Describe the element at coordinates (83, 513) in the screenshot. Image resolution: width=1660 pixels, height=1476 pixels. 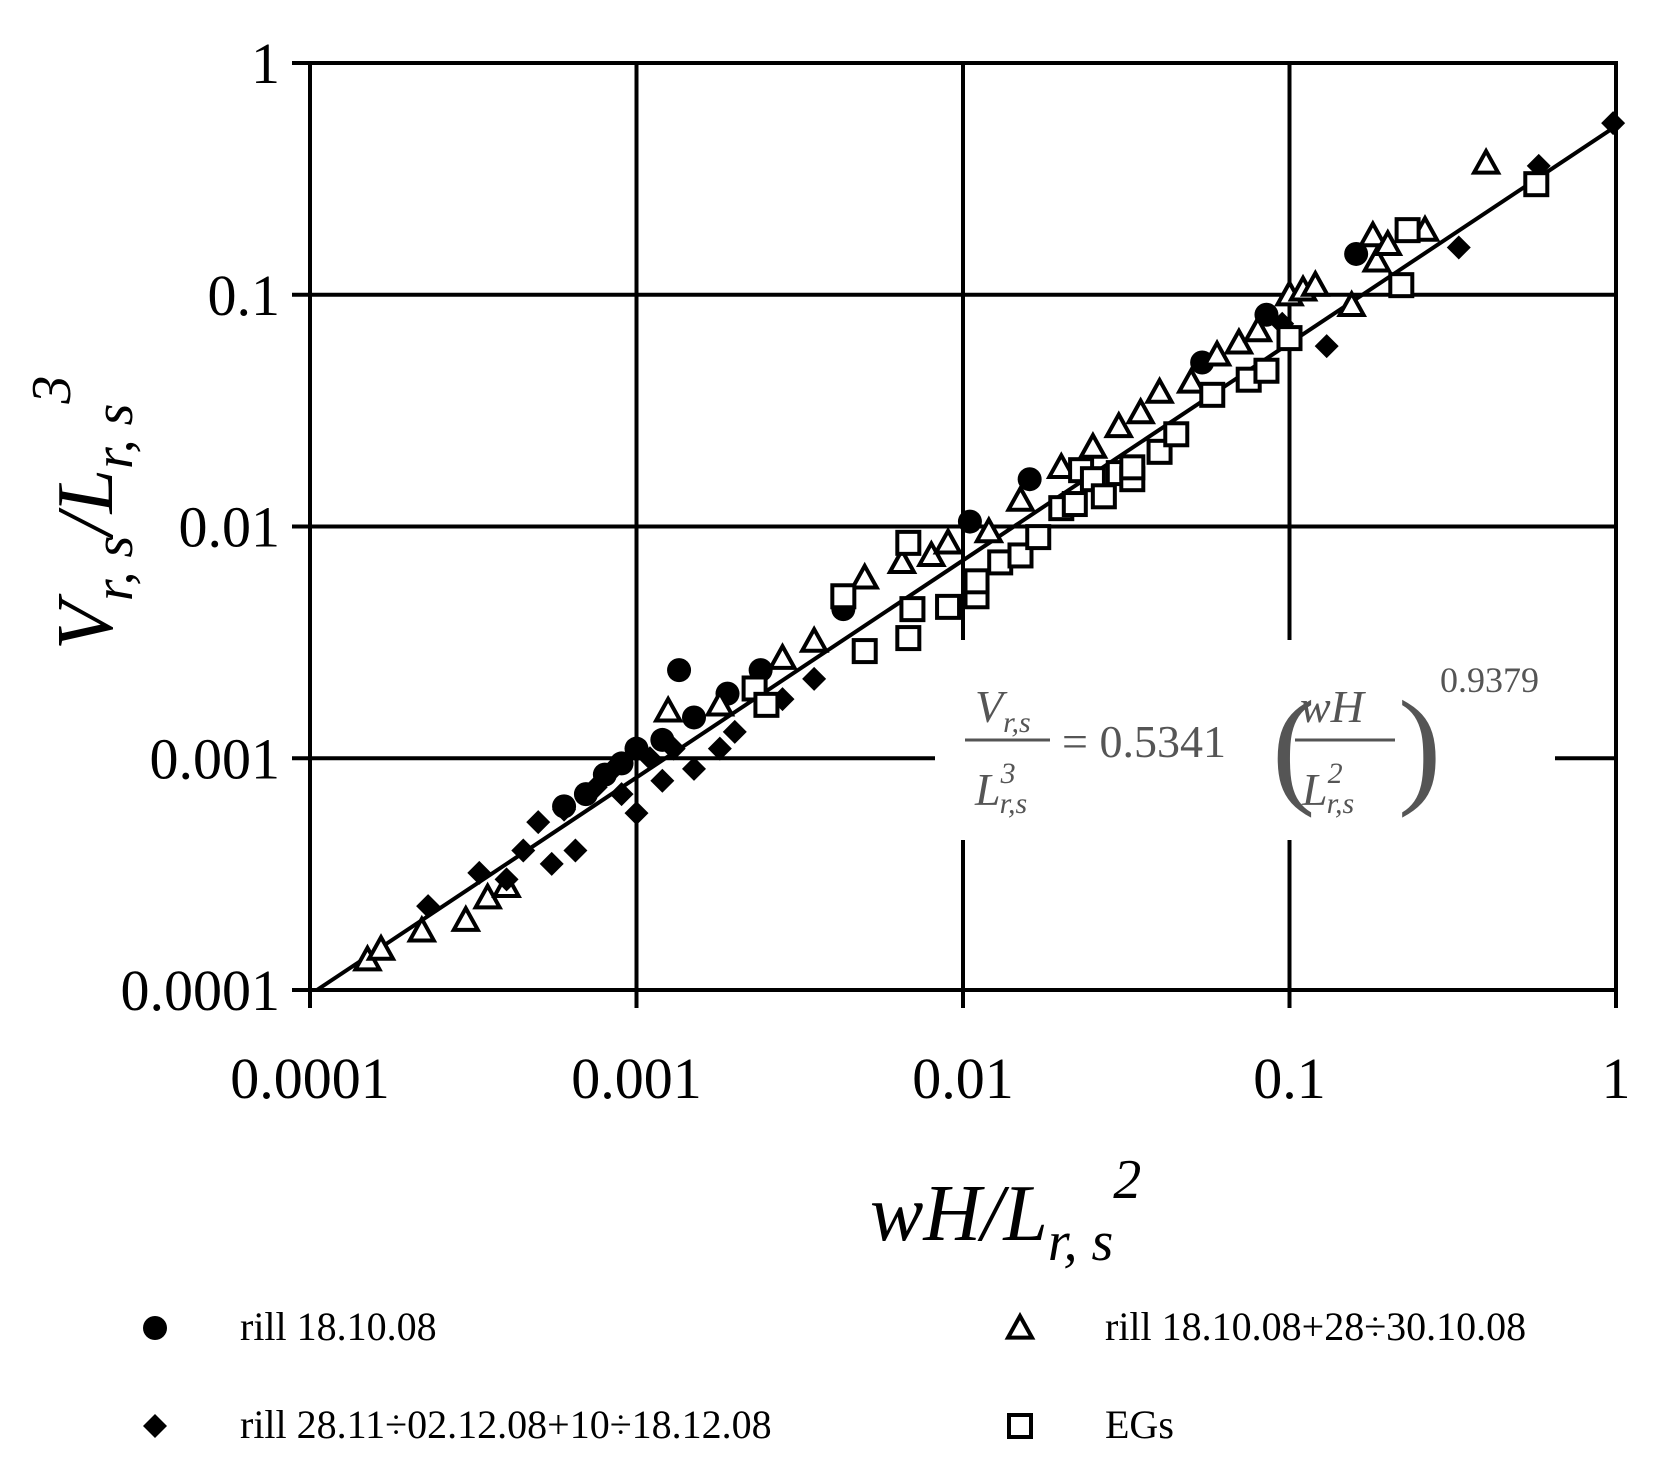
I see `y-axis-title: Vr, s/Lr, s3` at that location.